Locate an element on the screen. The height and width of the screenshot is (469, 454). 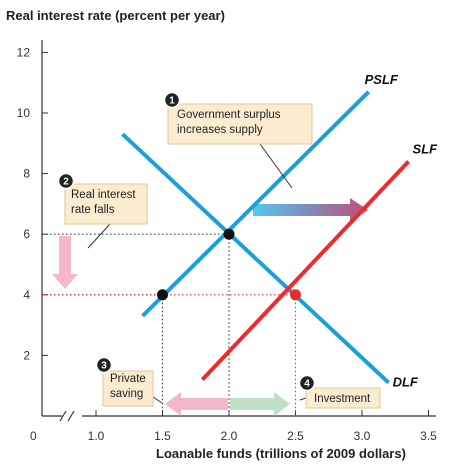
callout-4: Investment 4 is located at coordinates (339, 391).